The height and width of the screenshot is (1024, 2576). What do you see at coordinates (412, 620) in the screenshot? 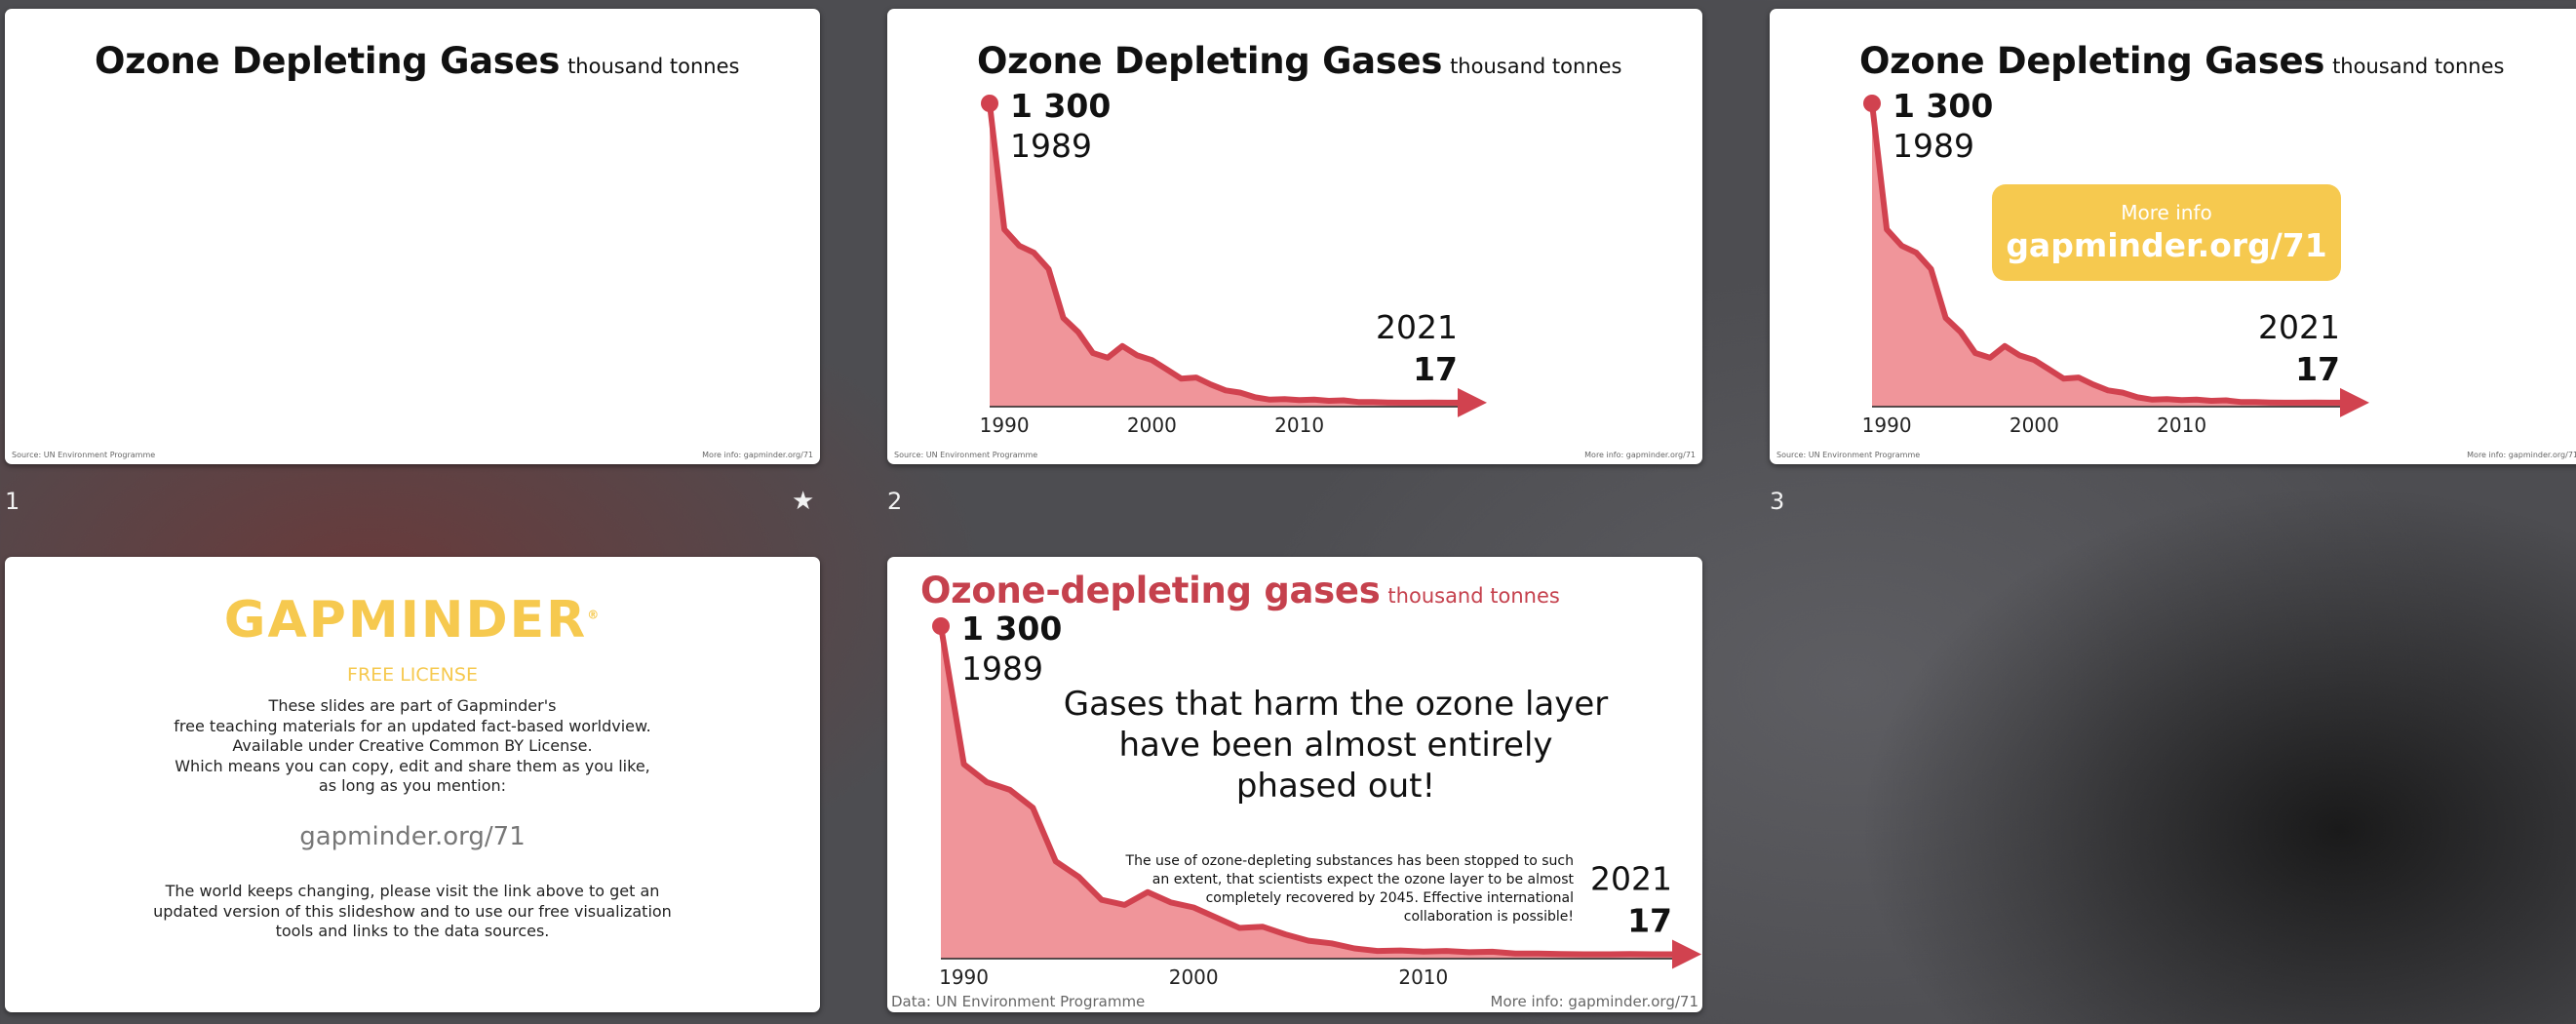
I see `gapminder-logo: GAPMINDER®` at bounding box center [412, 620].